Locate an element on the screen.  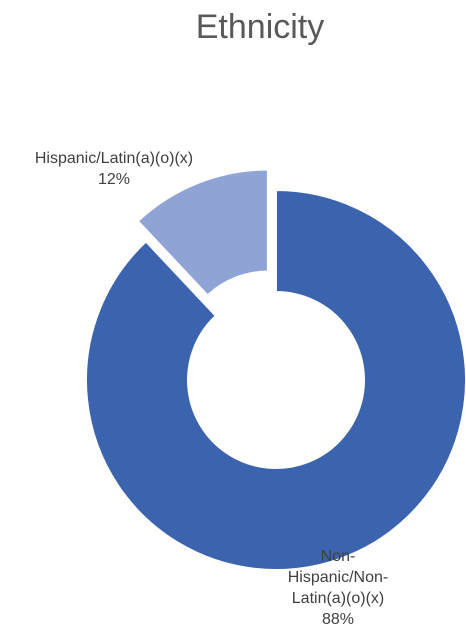
slice-label-non-hispanic-line-3: Latin(a)(o)(x) is located at coordinates (338, 598).